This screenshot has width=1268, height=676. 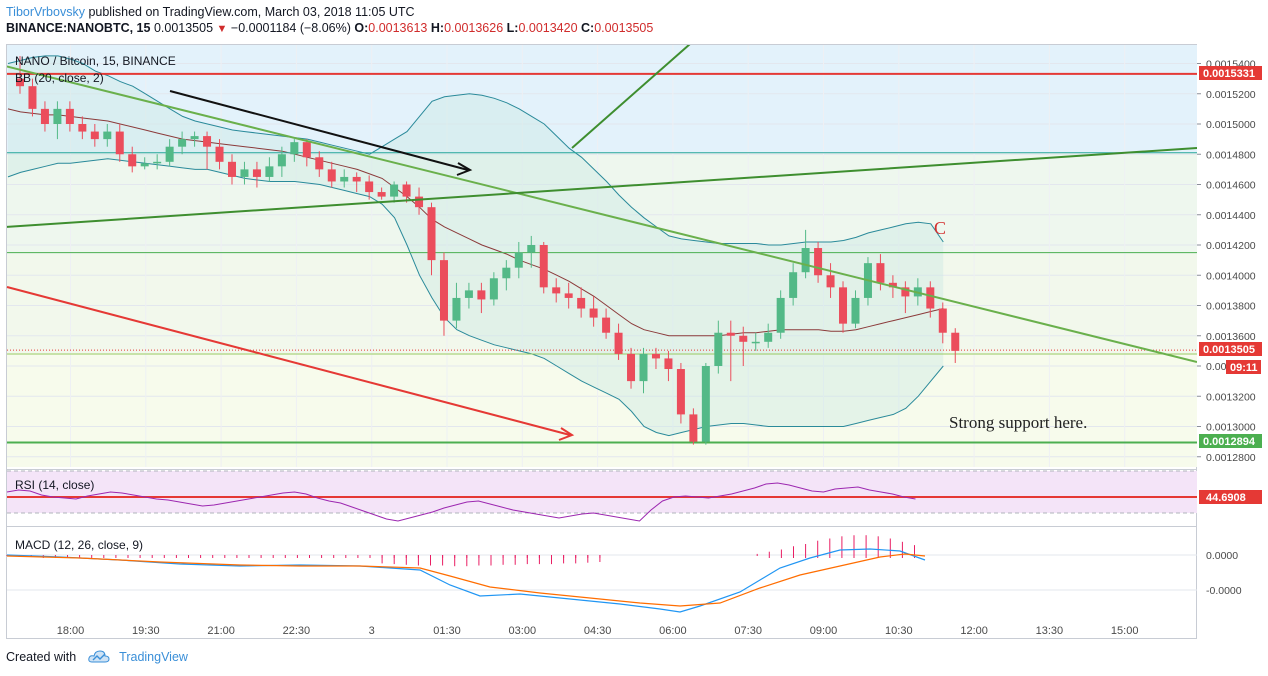 I want to click on price-tag-last: 0.0013505, so click(x=1230, y=349).